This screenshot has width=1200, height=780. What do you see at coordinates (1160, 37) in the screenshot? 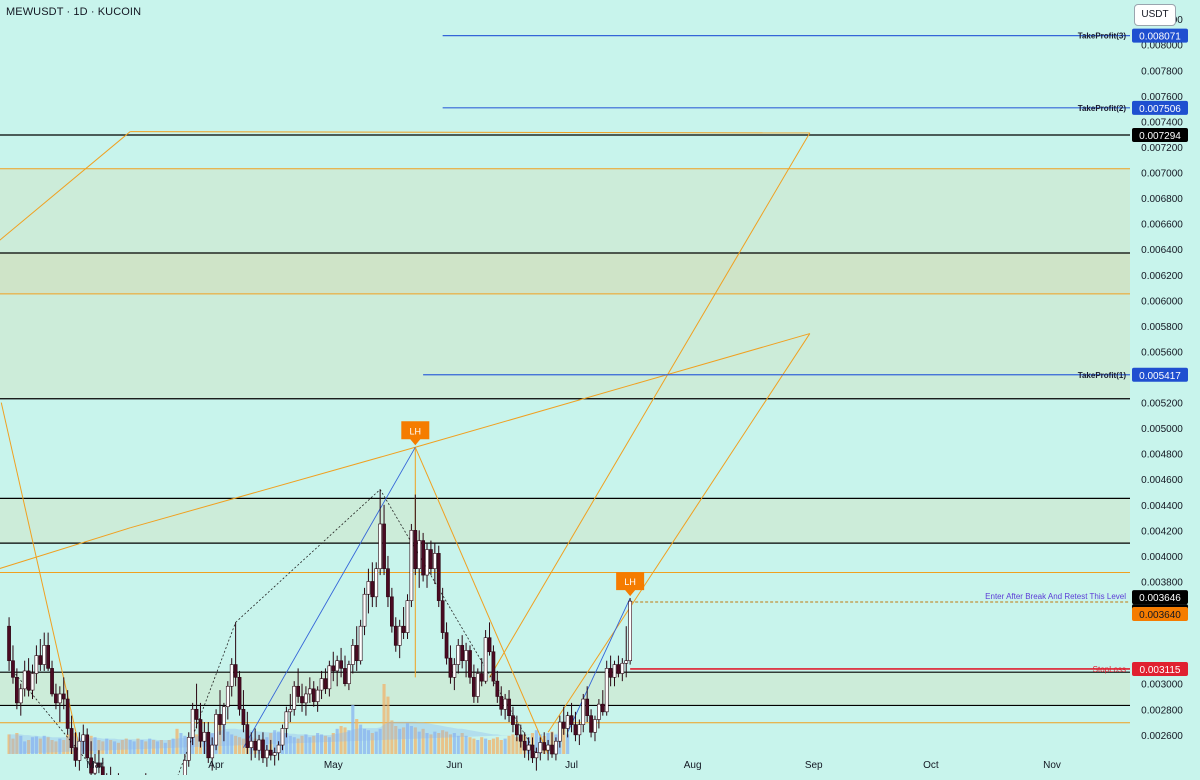
I see `takeprofit-value-tag: 0.008071` at bounding box center [1160, 37].